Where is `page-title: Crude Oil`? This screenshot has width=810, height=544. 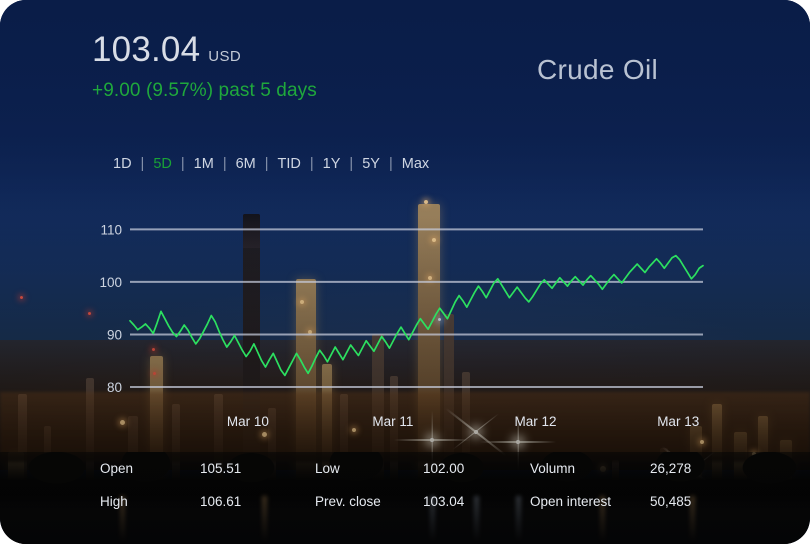 page-title: Crude Oil is located at coordinates (597, 69).